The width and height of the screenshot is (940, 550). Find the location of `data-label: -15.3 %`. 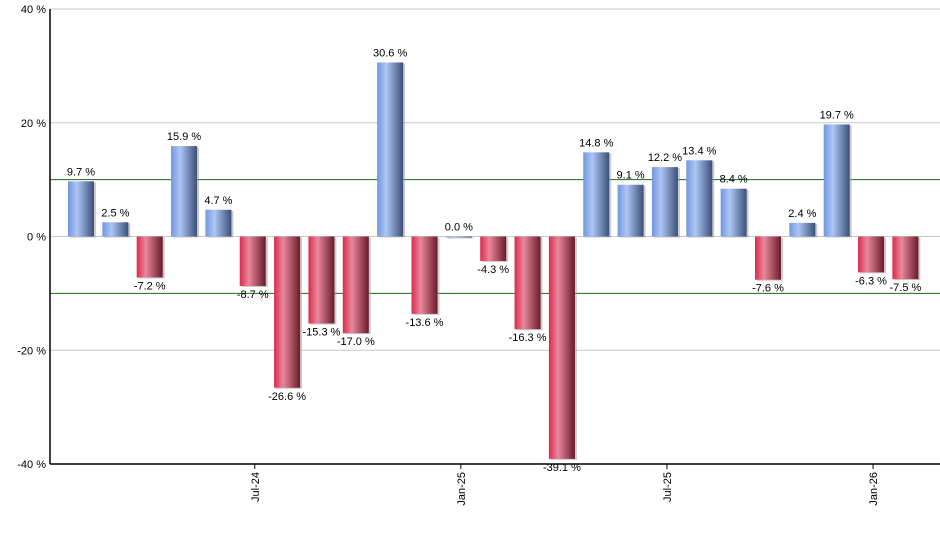

data-label: -15.3 % is located at coordinates (321, 333).